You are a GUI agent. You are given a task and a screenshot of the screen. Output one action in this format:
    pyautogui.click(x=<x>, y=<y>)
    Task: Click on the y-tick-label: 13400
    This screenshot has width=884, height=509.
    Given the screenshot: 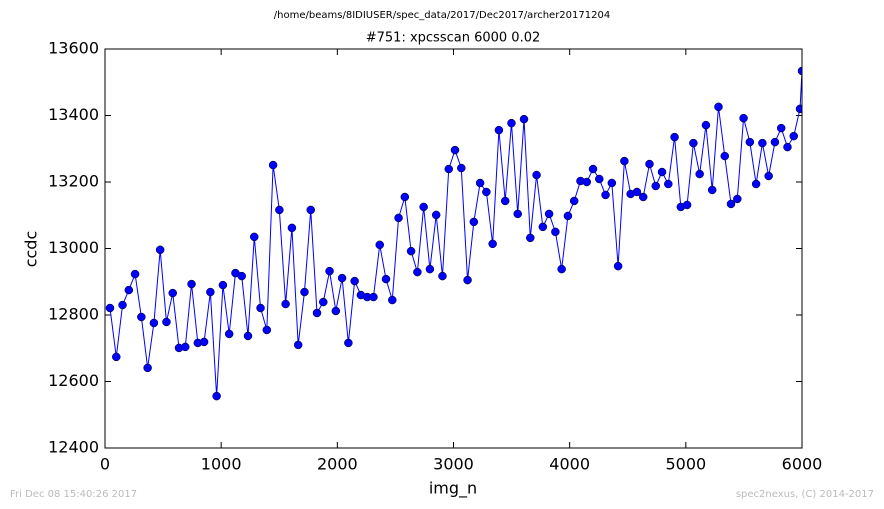 What is the action you would take?
    pyautogui.click(x=73, y=114)
    